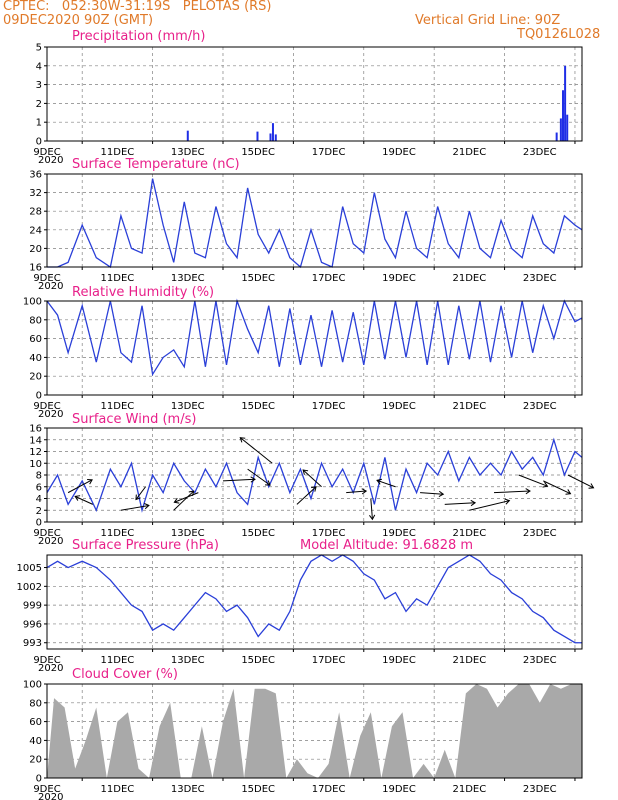  Describe the element at coordinates (559, 34) in the screenshot. I see `header-model-id: TQ0126L028` at that location.